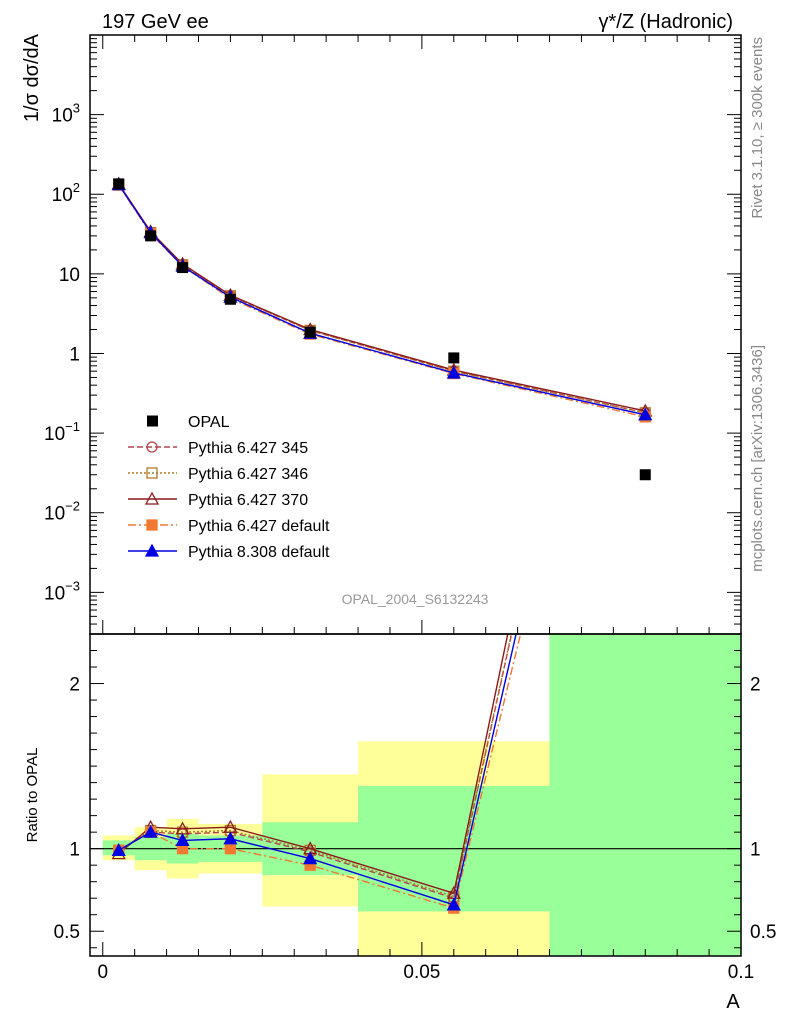 Image resolution: width=786 pixels, height=1024 pixels. What do you see at coordinates (733, 1002) in the screenshot?
I see `x-axis-label: A` at bounding box center [733, 1002].